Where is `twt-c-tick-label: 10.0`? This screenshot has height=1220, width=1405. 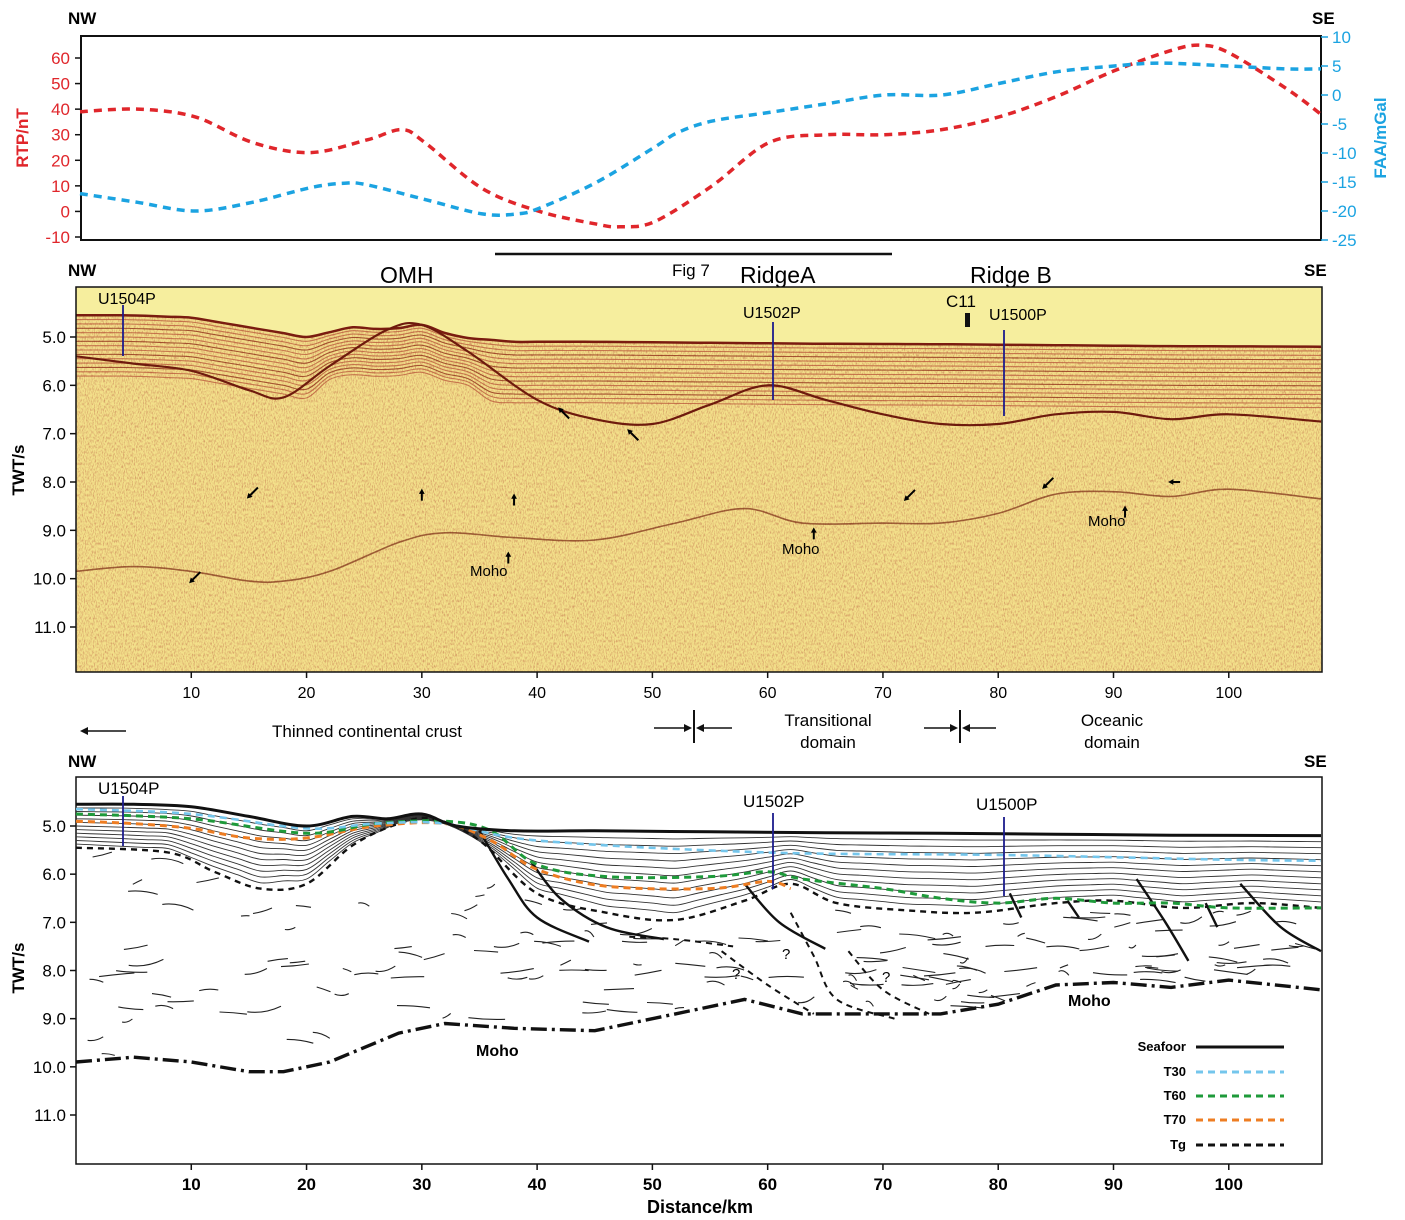 twt-c-tick-label: 10.0 is located at coordinates (49, 1067).